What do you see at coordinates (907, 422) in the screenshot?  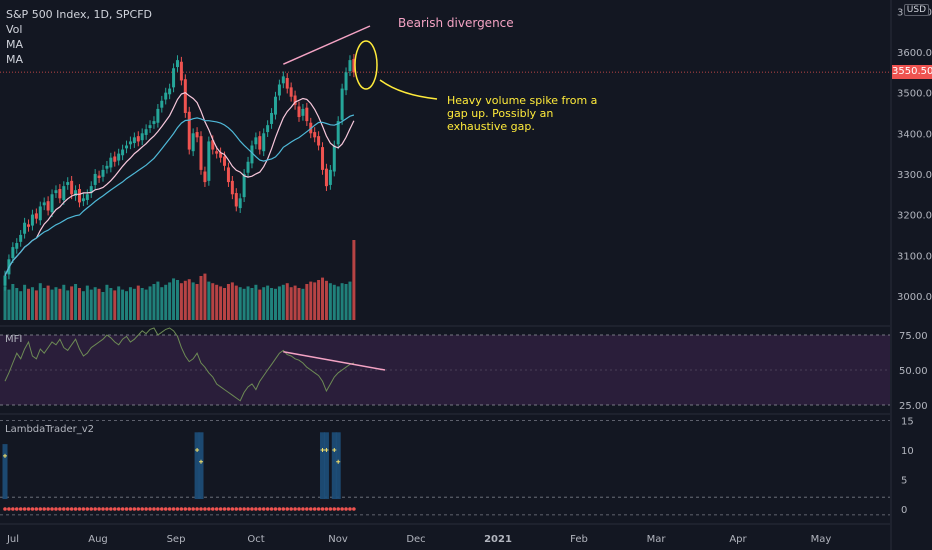 I see `lambda-tick-label: 15` at bounding box center [907, 422].